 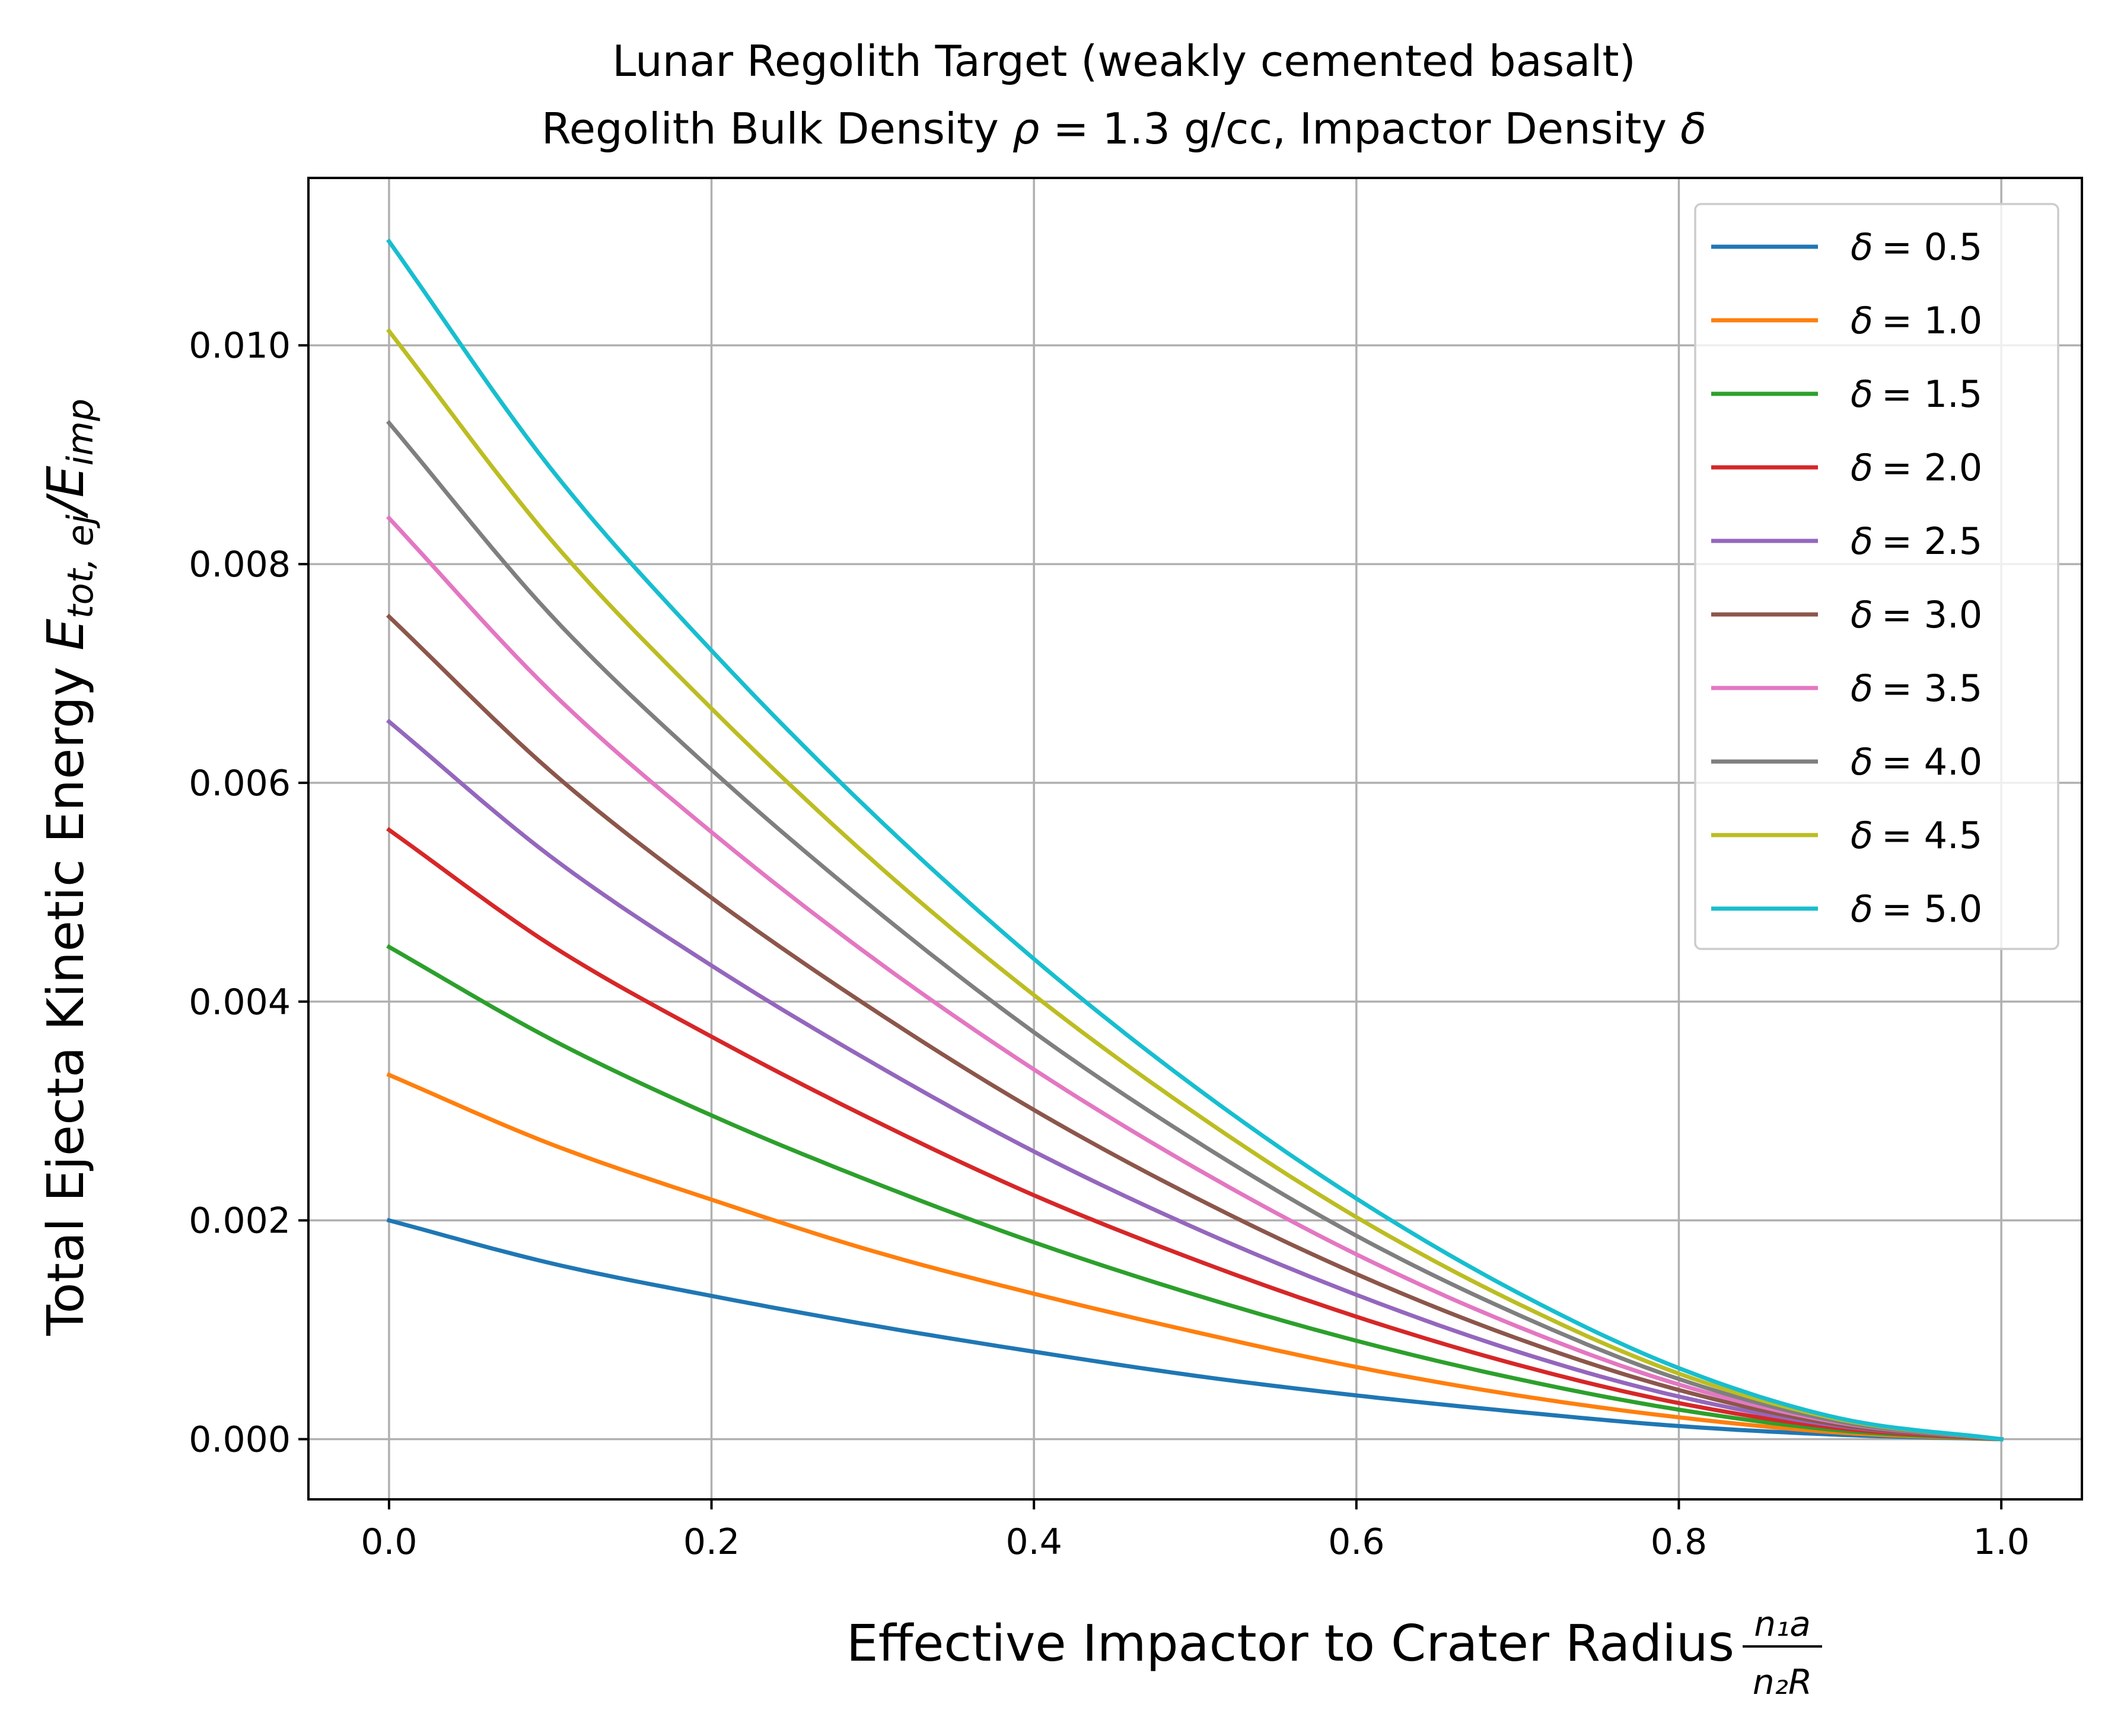 What do you see at coordinates (1931, 761) in the screenshot?
I see `legend-value: = 4.0` at bounding box center [1931, 761].